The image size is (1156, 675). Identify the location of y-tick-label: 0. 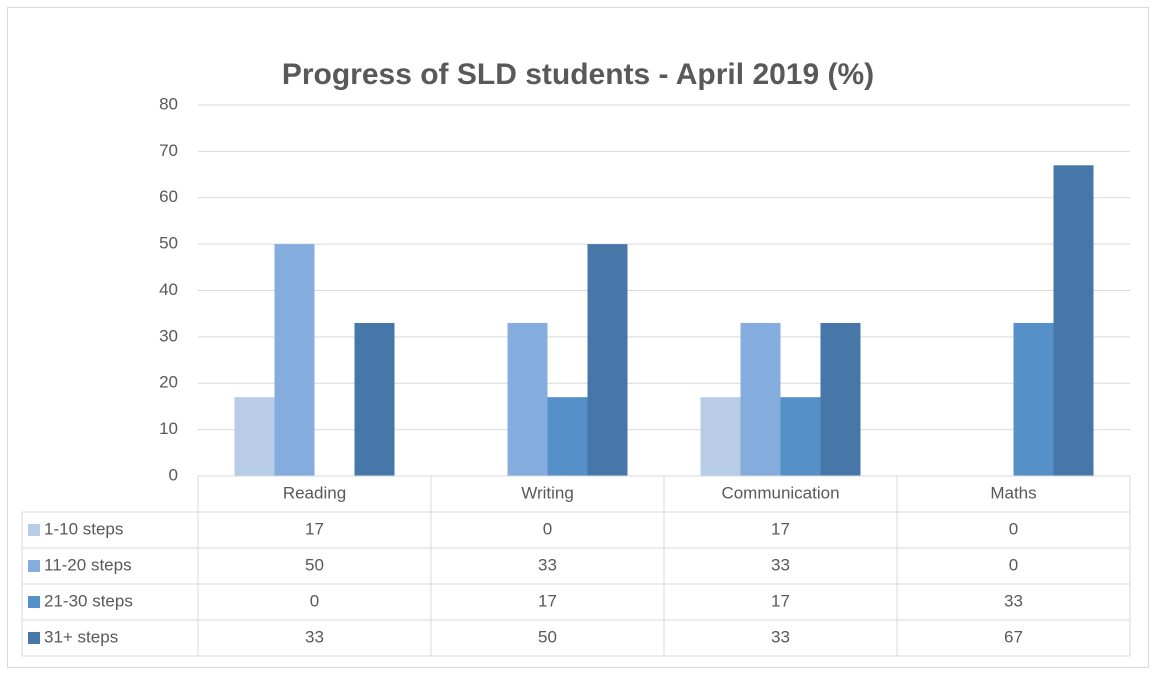
(173, 474).